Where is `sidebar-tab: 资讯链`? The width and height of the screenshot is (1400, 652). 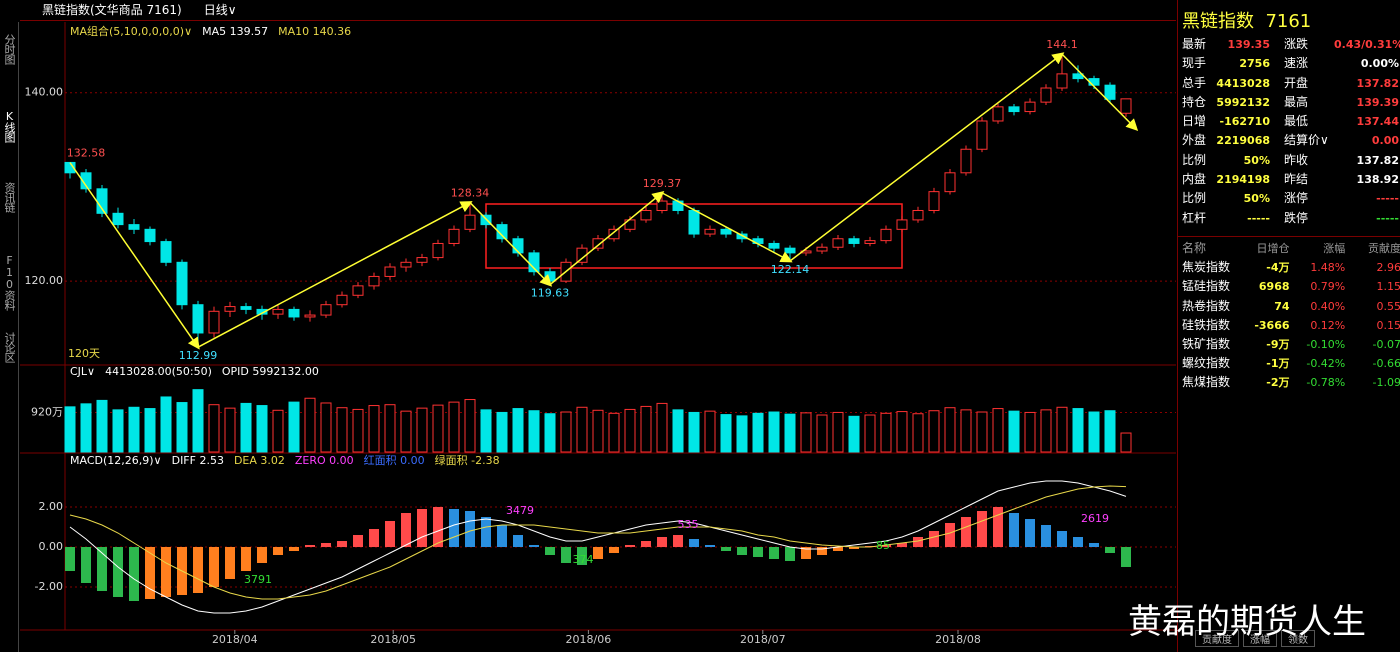
sidebar-tab: 资讯链 is located at coordinates (9, 197).